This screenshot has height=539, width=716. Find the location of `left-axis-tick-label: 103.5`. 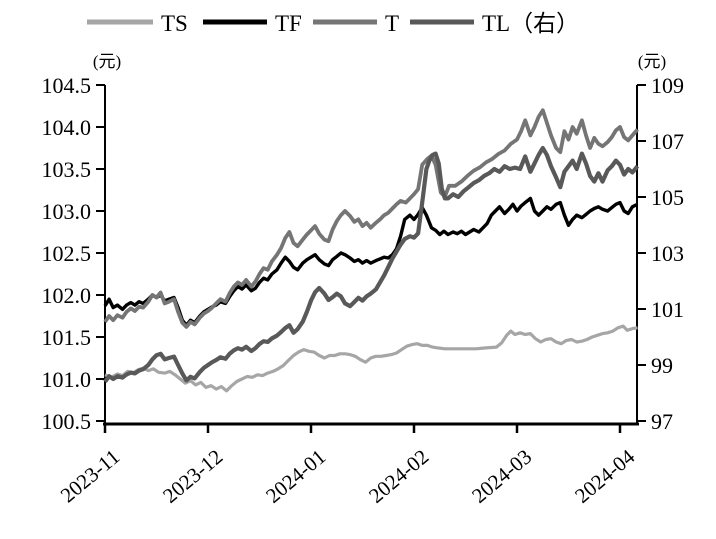

left-axis-tick-label: 103.5 is located at coordinates (67, 169).